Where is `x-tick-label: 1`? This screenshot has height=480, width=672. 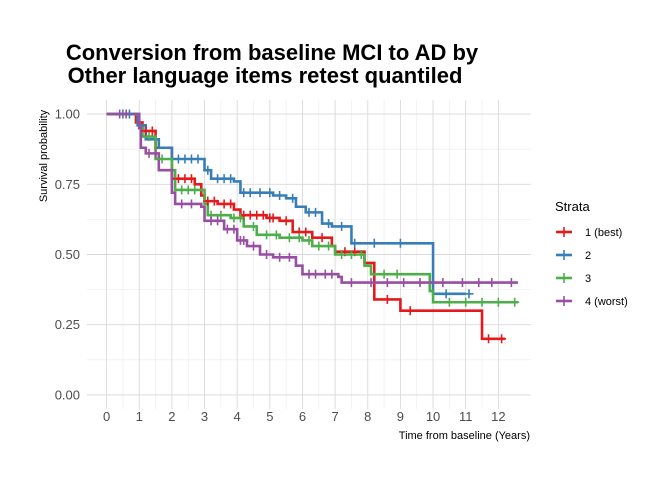
x-tick-label: 1 is located at coordinates (139, 416).